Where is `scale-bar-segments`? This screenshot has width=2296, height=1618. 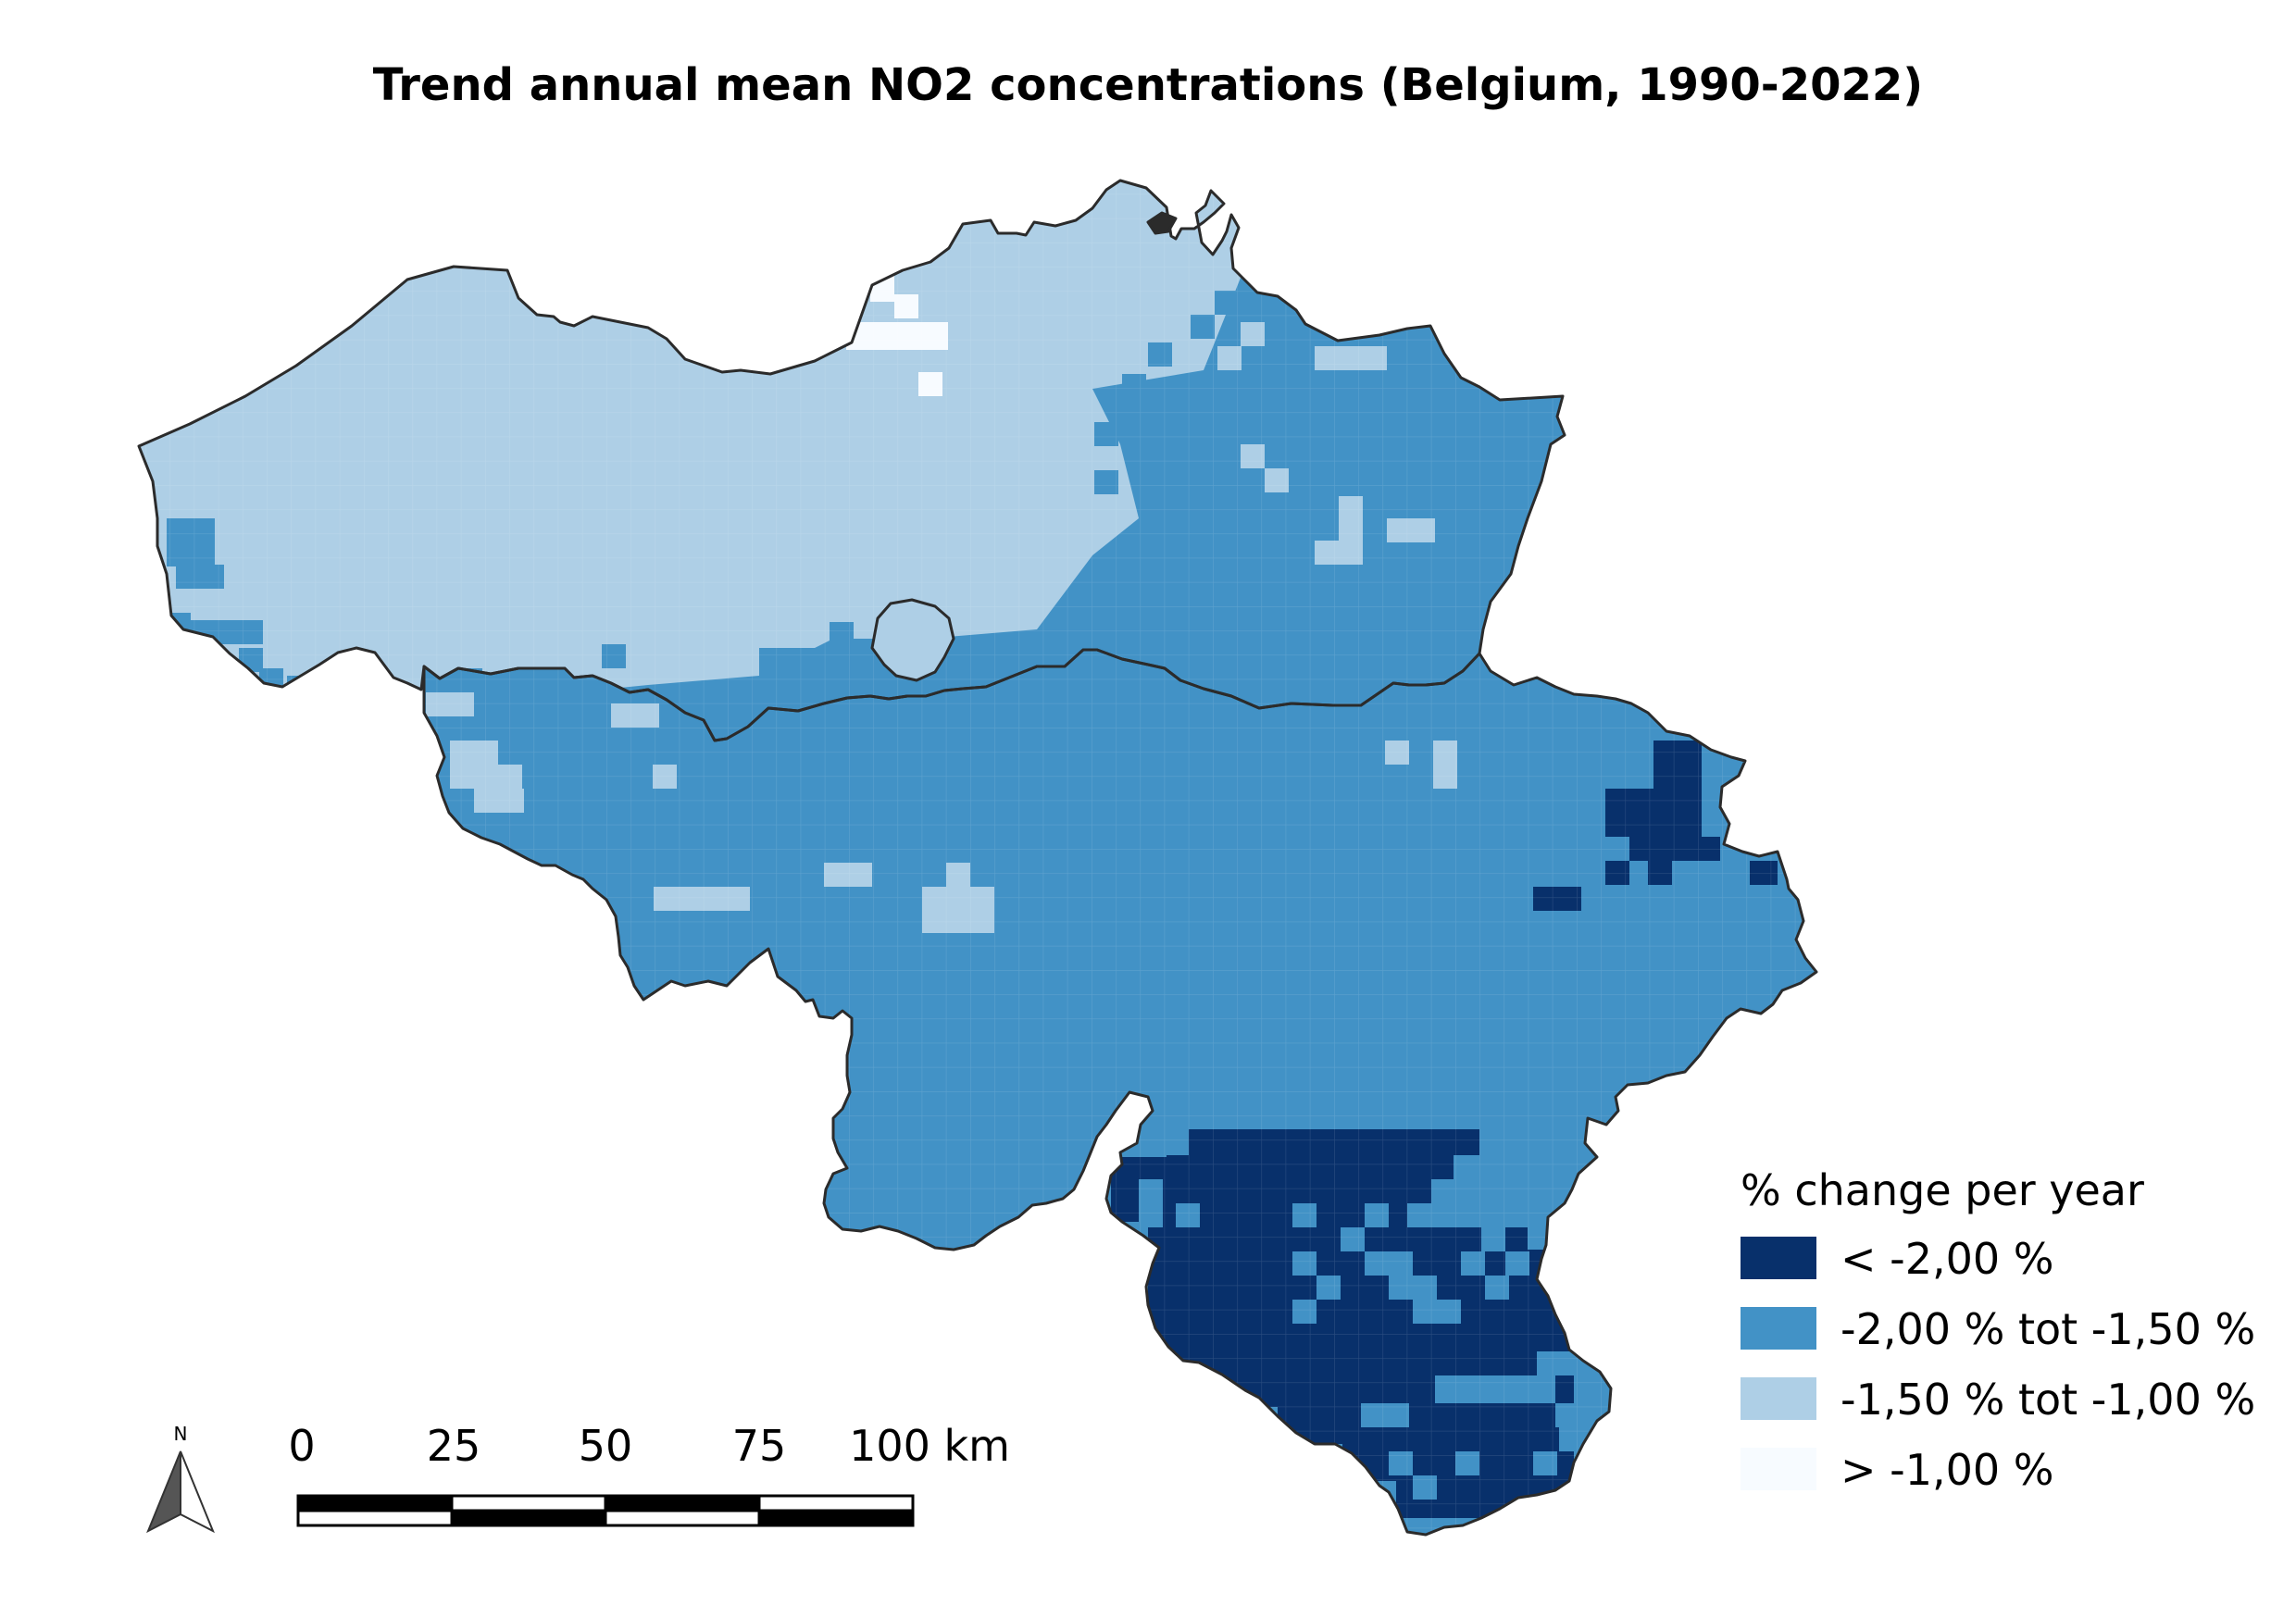 scale-bar-segments is located at coordinates (605, 1510).